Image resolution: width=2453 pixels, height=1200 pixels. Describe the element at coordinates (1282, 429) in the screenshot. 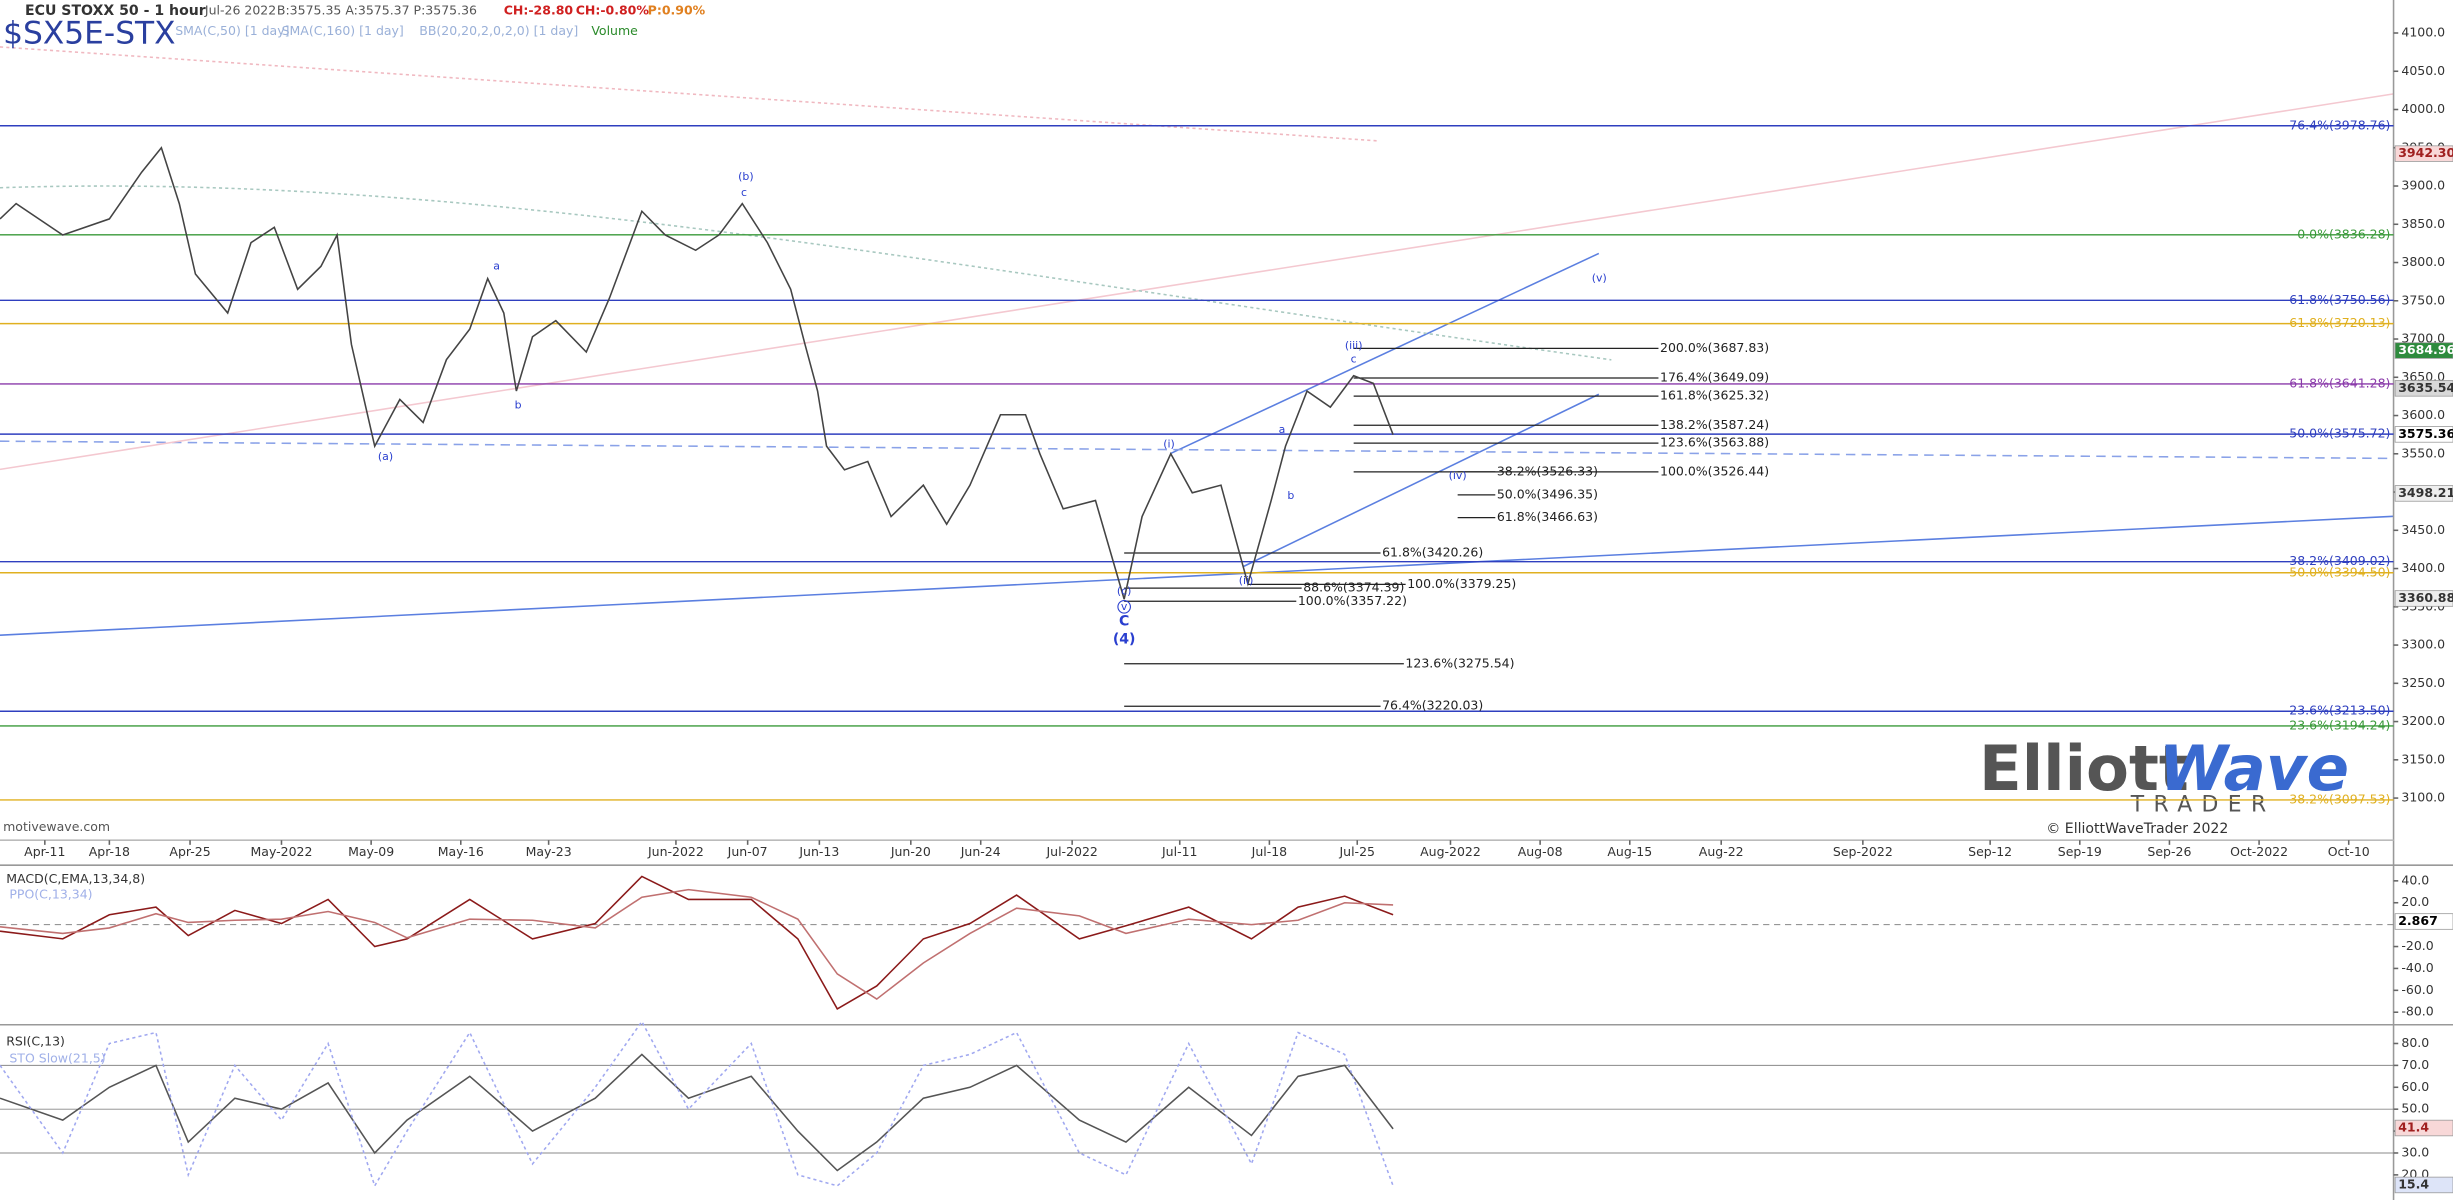

I see `wave-label: a` at that location.